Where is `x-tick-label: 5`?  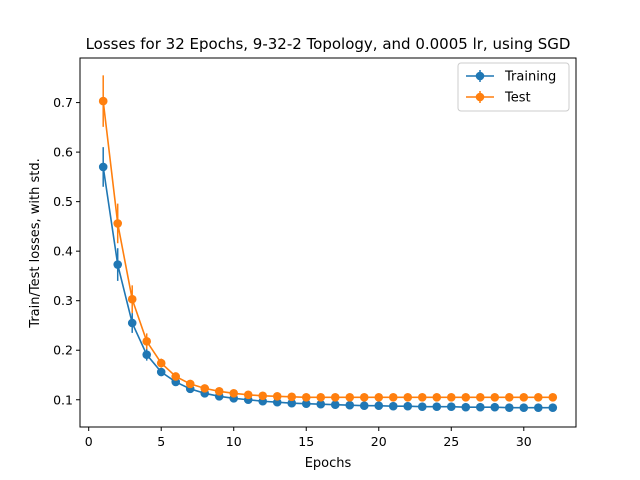
x-tick-label: 5 is located at coordinates (161, 441).